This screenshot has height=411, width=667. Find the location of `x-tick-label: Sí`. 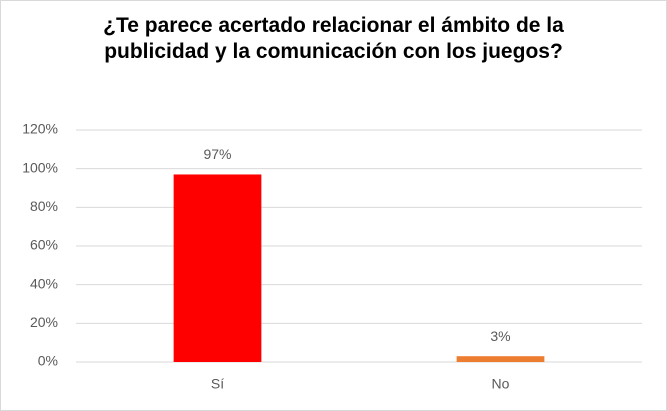

x-tick-label: Sí is located at coordinates (217, 384).